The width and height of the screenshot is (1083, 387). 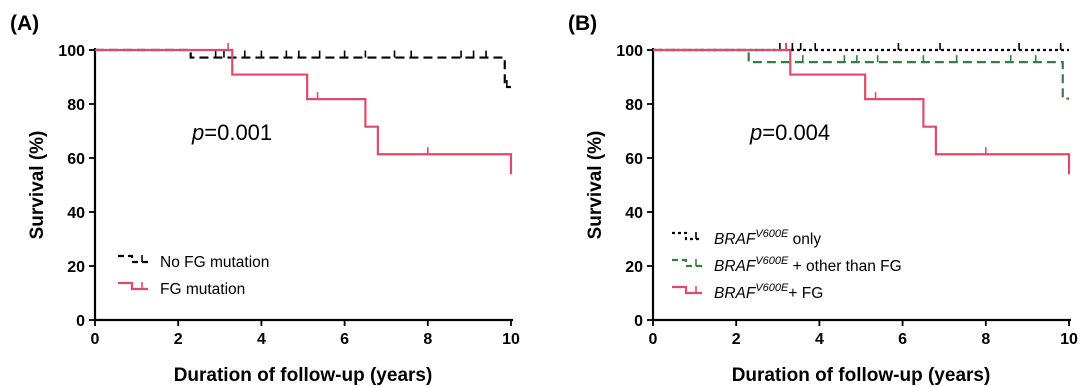 What do you see at coordinates (238, 132) in the screenshot?
I see `p-value-text: =0.001` at bounding box center [238, 132].